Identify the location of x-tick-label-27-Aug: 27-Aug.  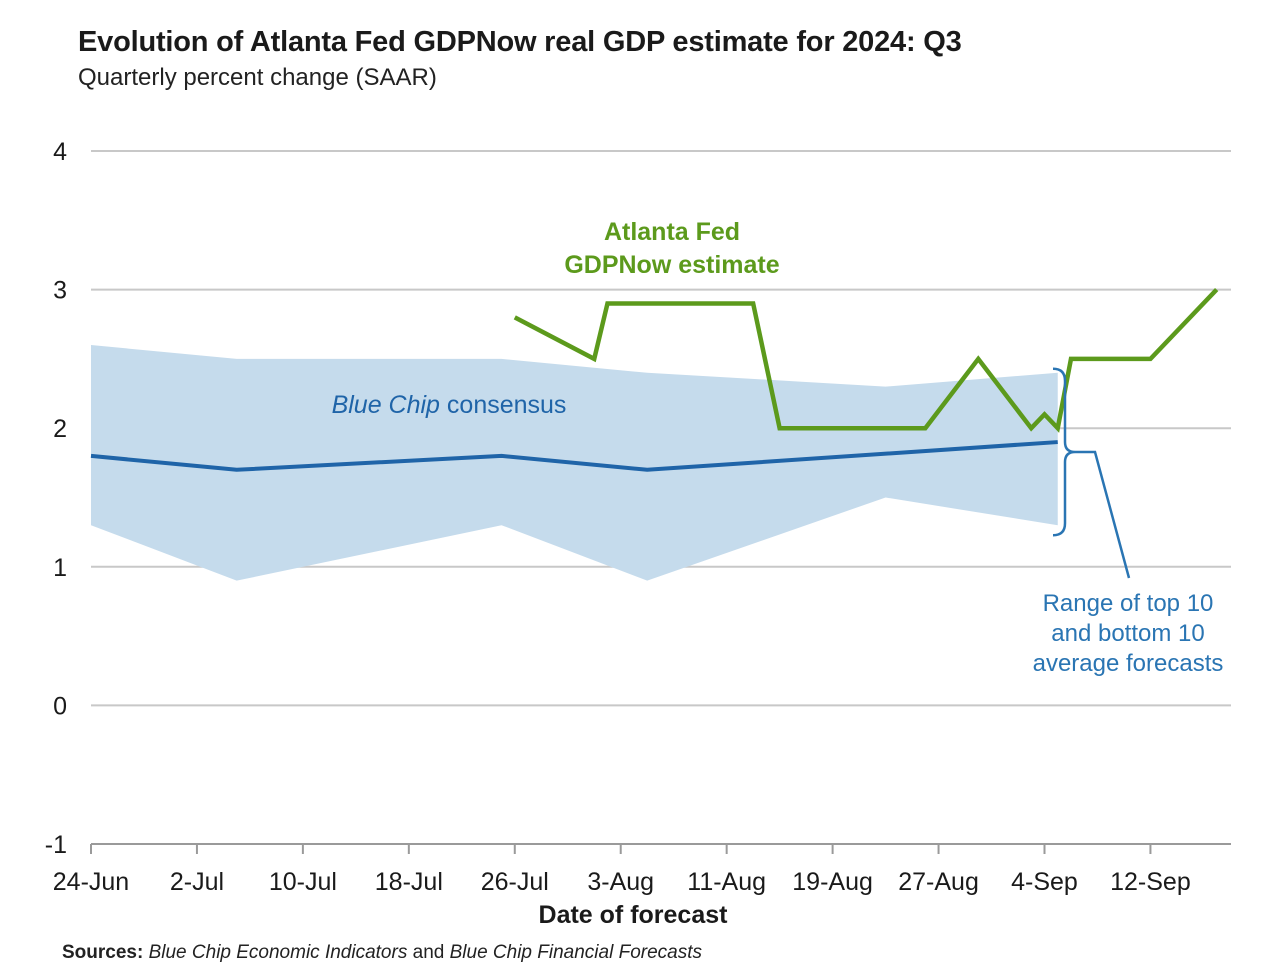
(938, 882).